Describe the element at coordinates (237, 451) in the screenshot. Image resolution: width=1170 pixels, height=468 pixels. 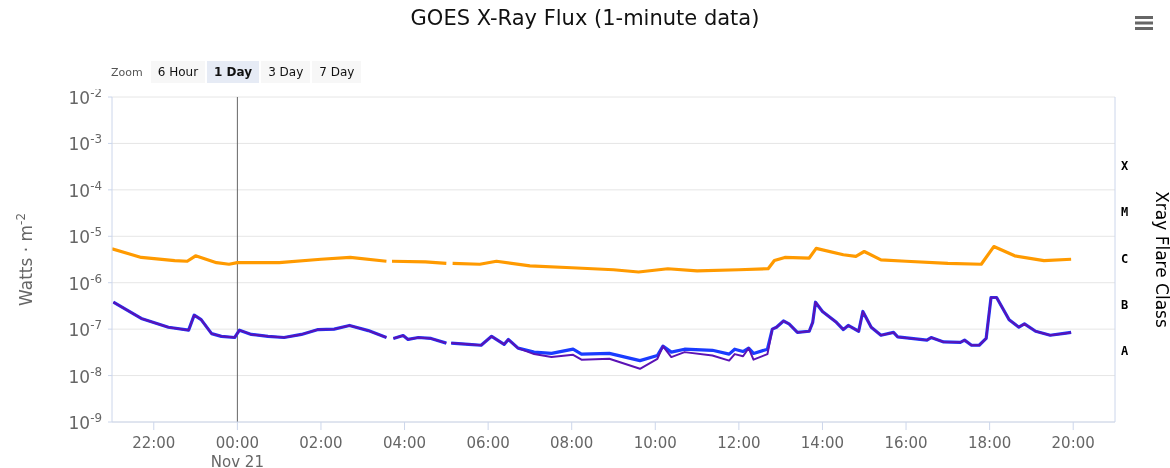
I see `x-tick-label: 00:00 Nov 21` at that location.